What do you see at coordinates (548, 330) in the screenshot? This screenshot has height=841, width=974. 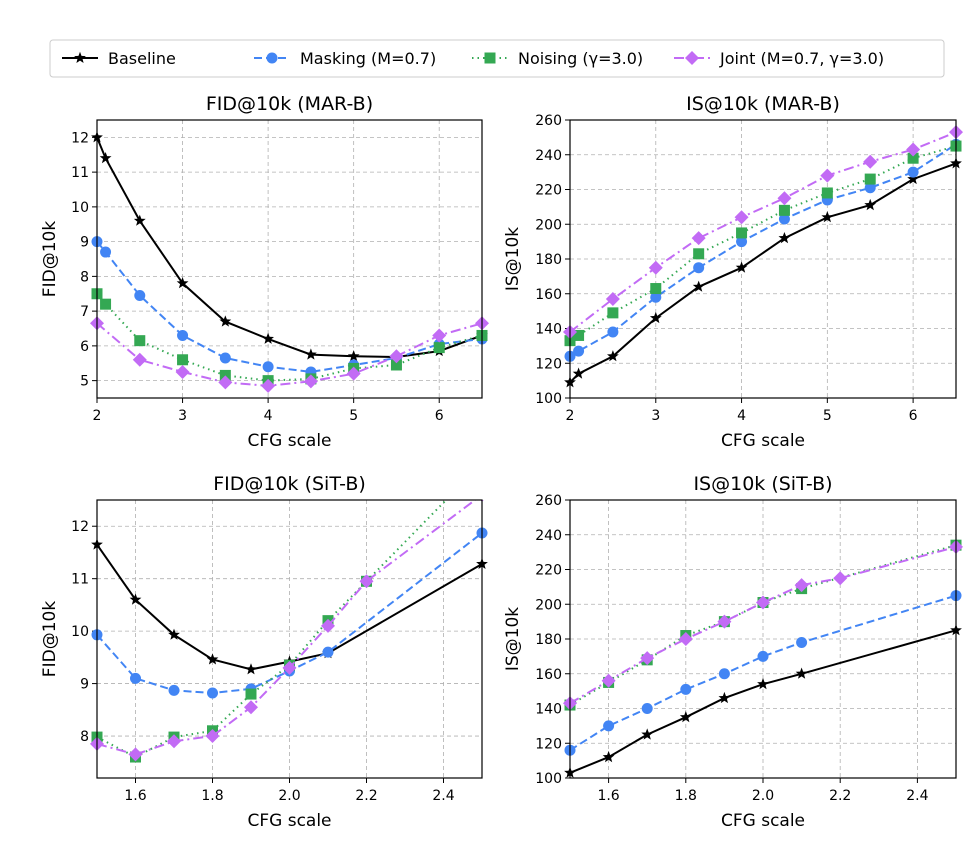 I see `y-tick-label: 140` at bounding box center [548, 330].